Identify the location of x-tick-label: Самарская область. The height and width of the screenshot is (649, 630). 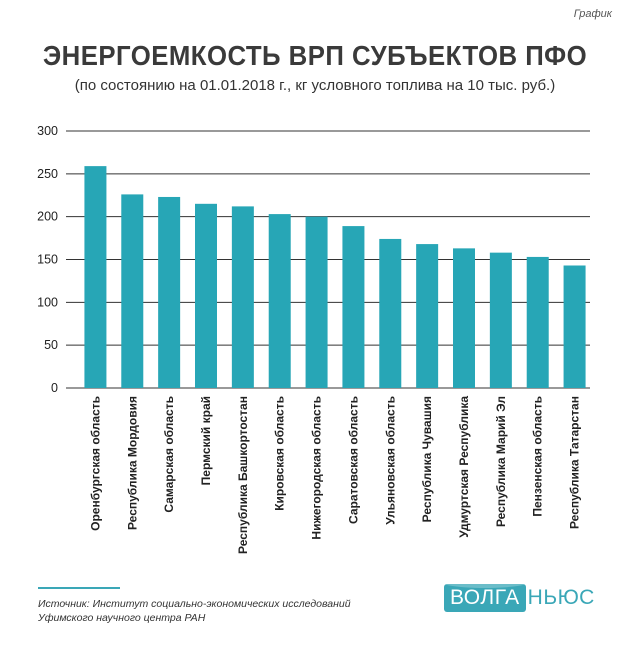
(169, 454).